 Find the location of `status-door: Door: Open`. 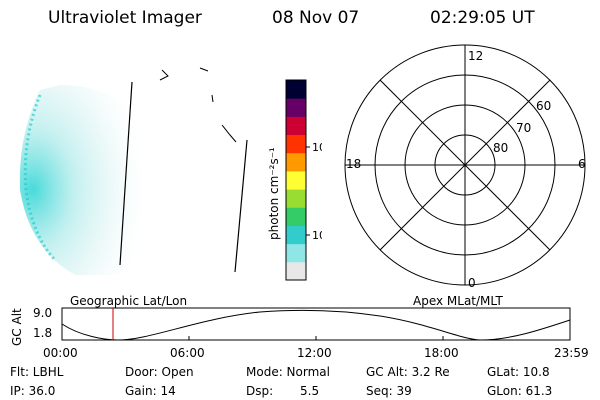

status-door: Door: Open is located at coordinates (159, 372).